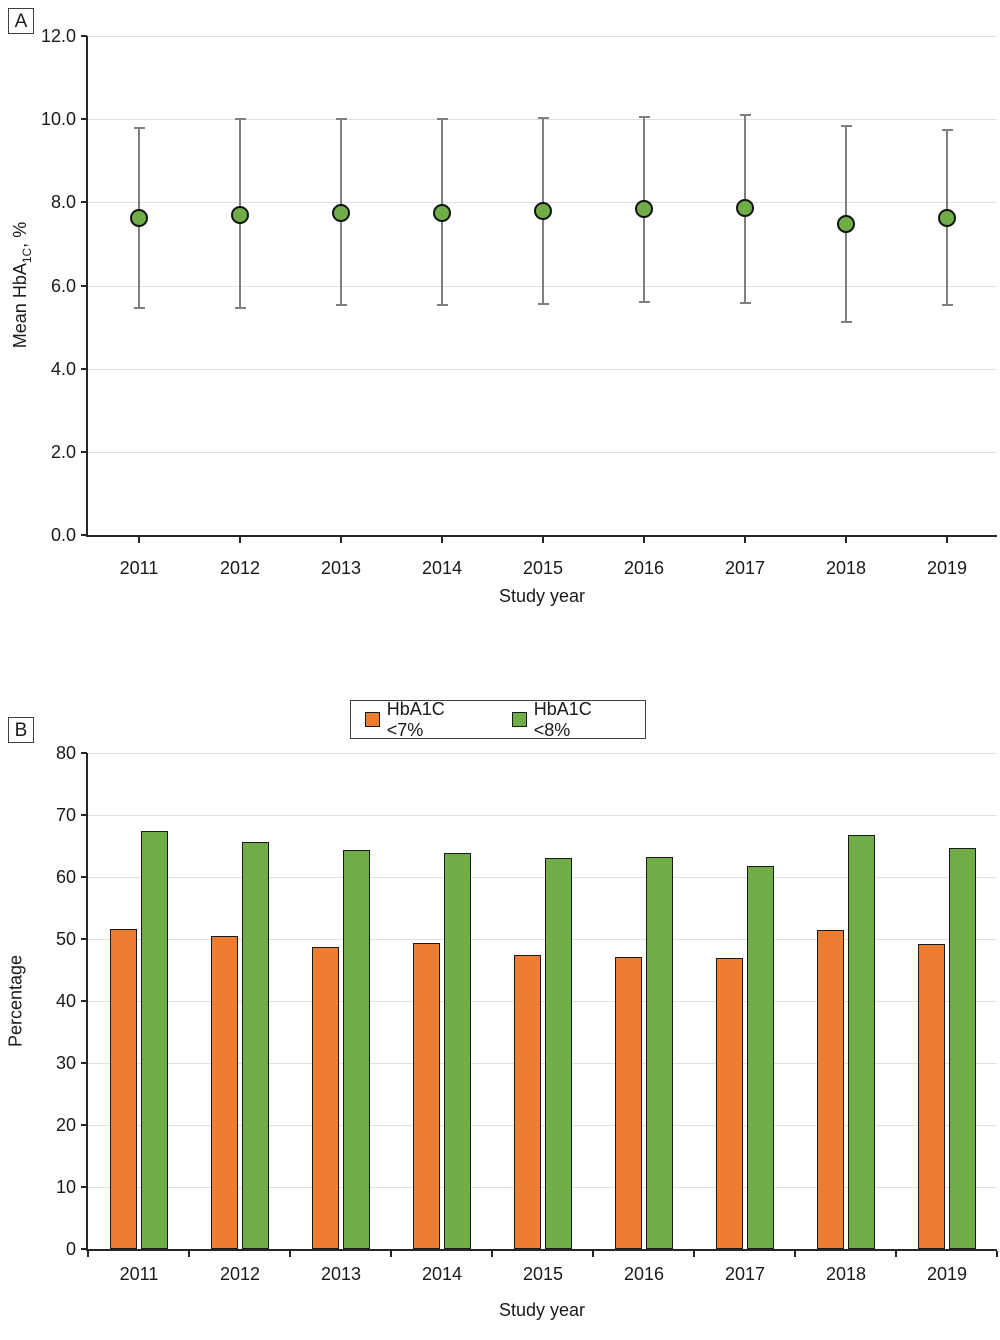 The width and height of the screenshot is (1000, 1340). Describe the element at coordinates (571, 720) in the screenshot. I see `legend-item-hba1c-lt8: HbA1C <8%` at that location.